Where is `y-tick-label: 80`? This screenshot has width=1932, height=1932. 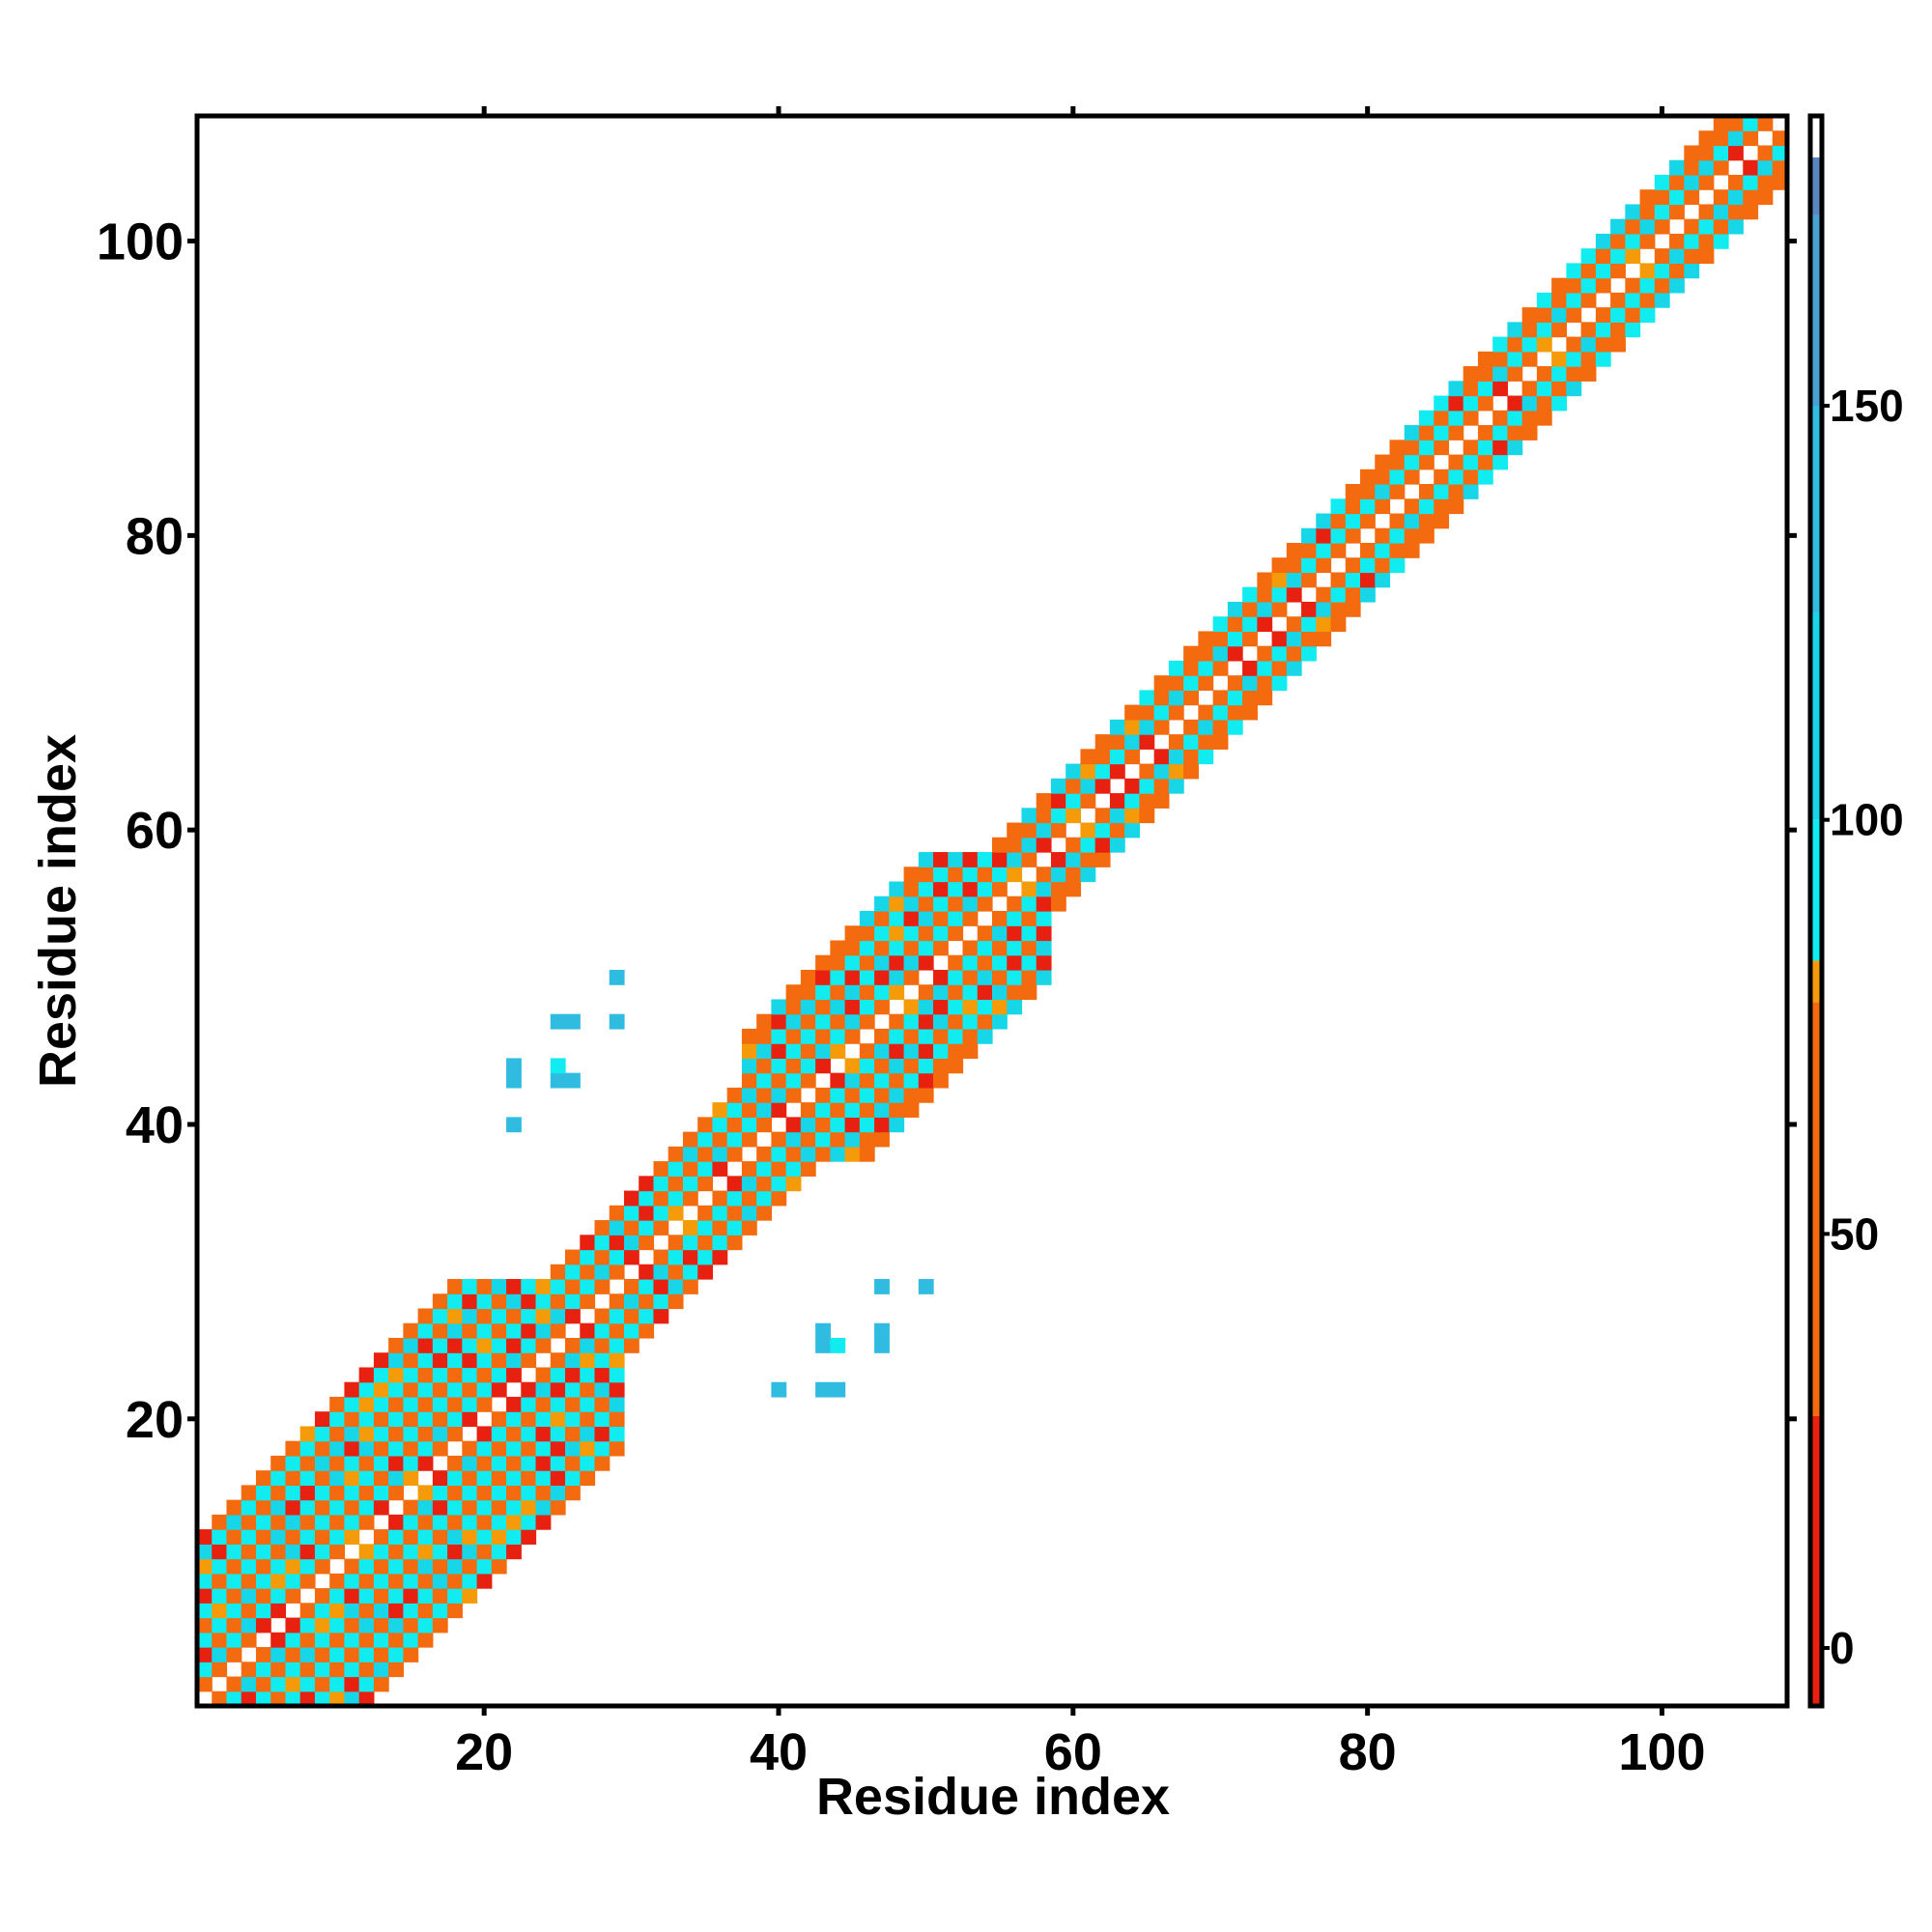 y-tick-label: 80 is located at coordinates (155, 536).